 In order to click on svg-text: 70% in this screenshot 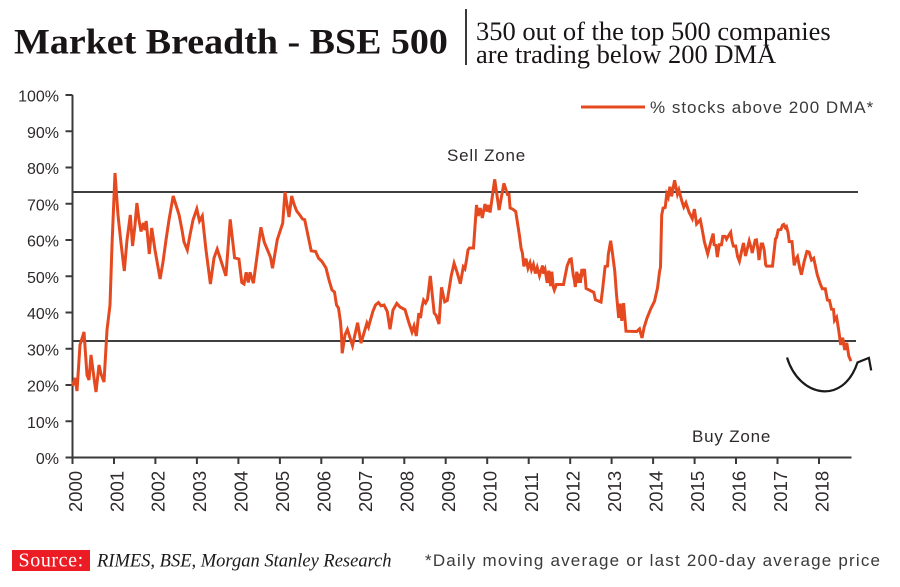, I will do `click(43, 205)`.